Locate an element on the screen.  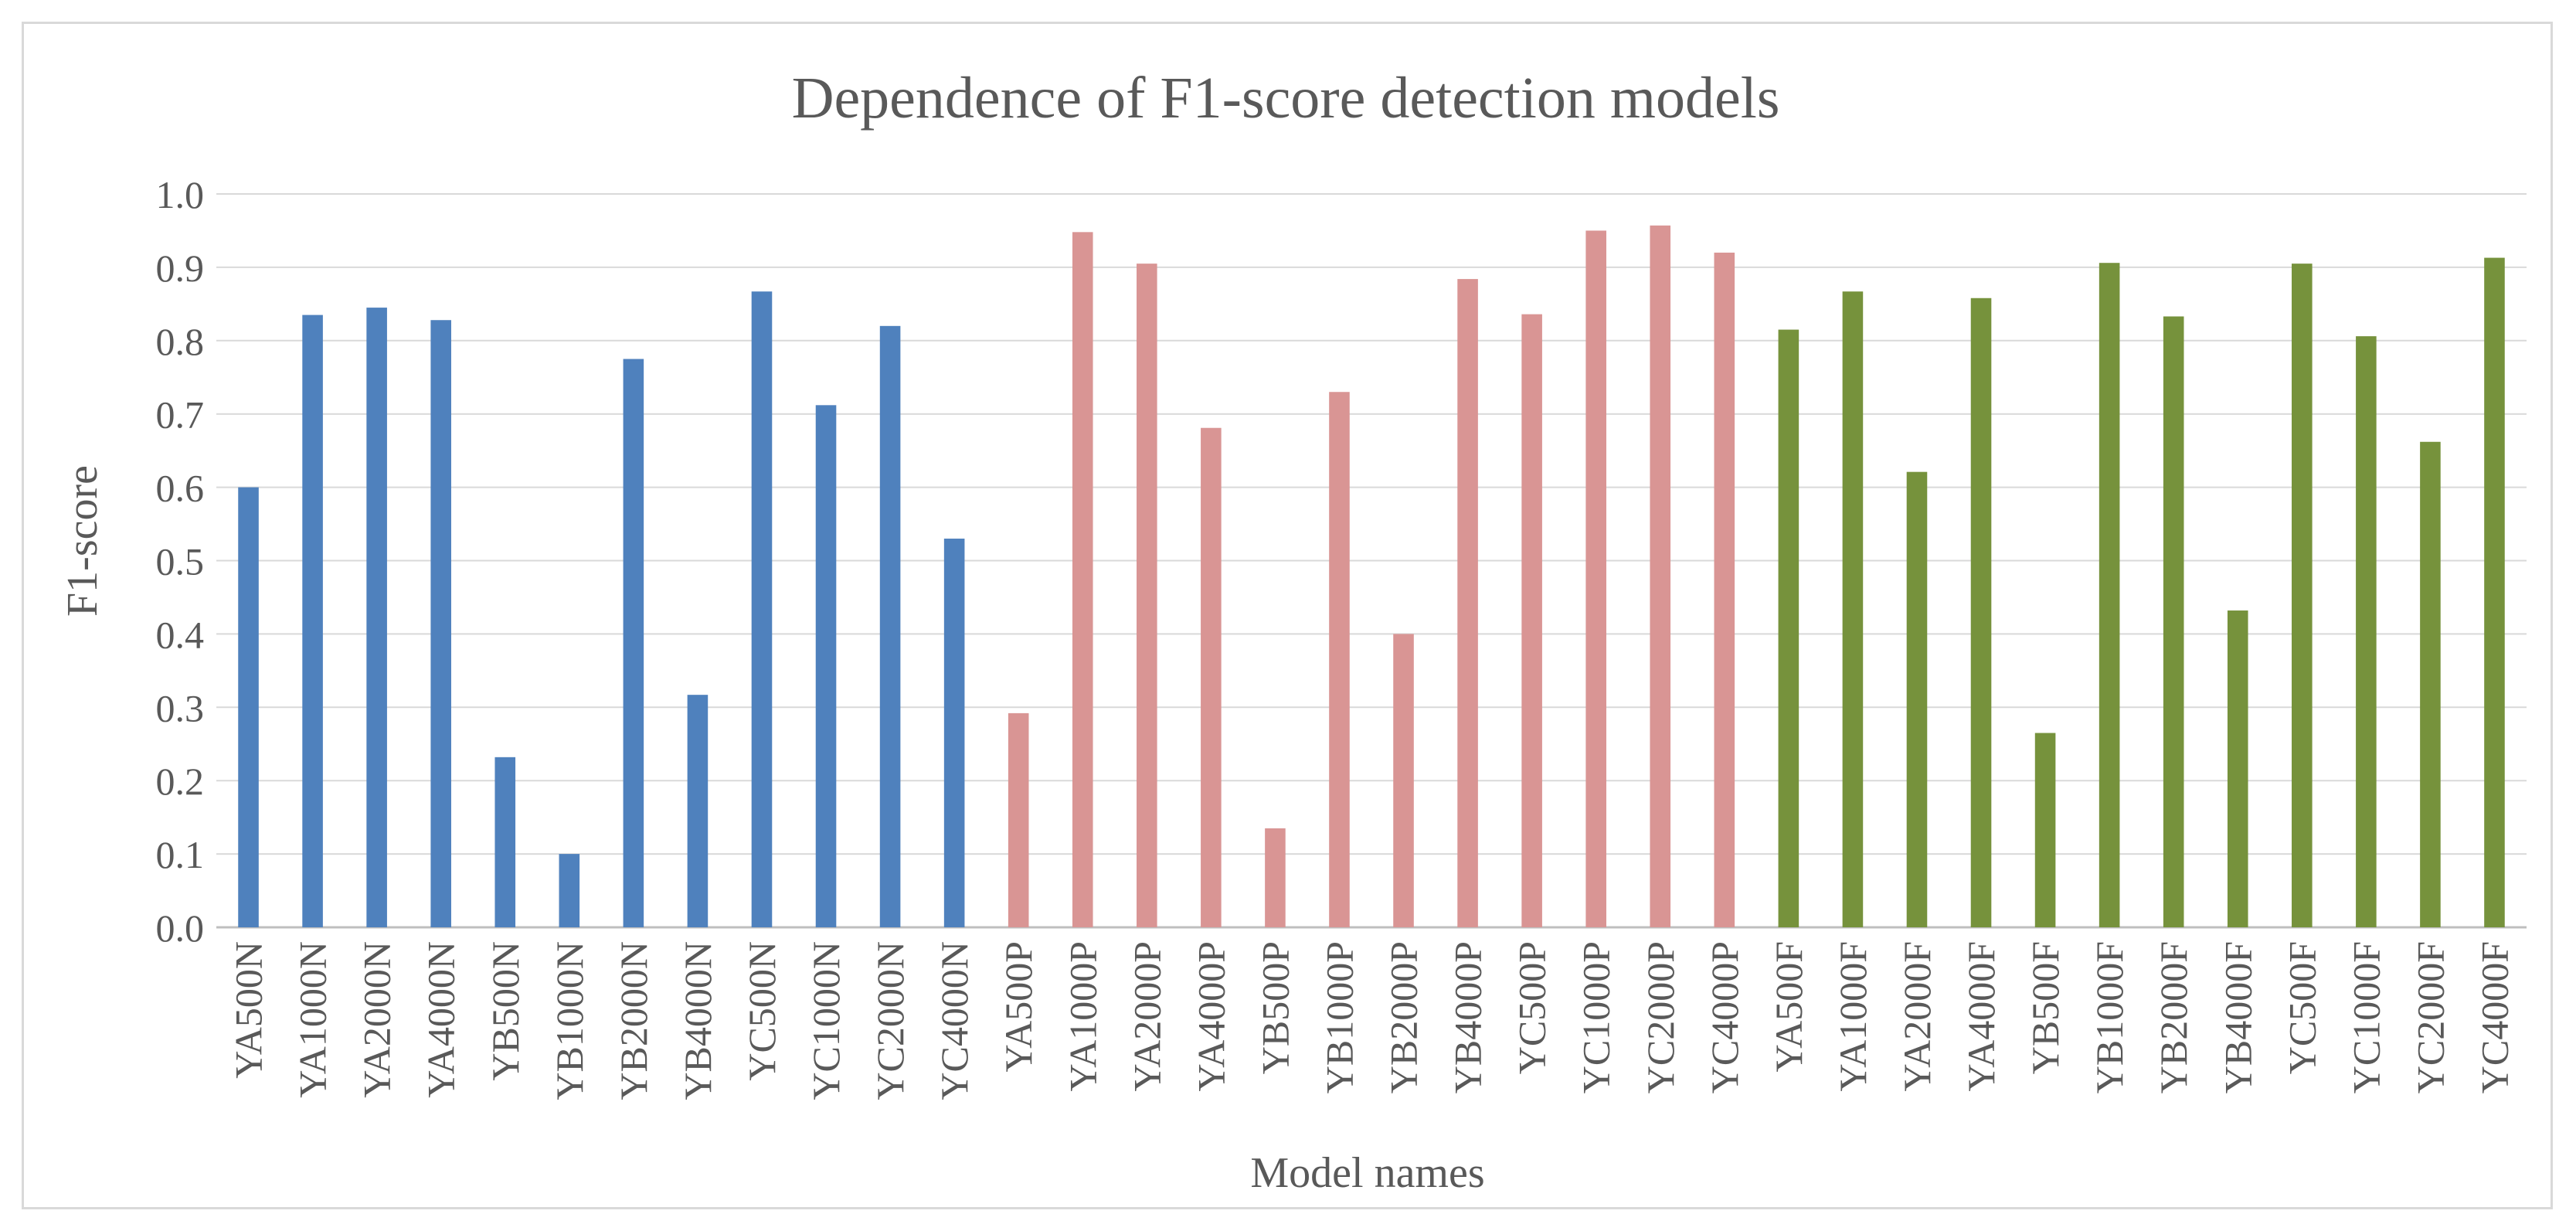
y-tick-label: 0.1 is located at coordinates (180, 855).